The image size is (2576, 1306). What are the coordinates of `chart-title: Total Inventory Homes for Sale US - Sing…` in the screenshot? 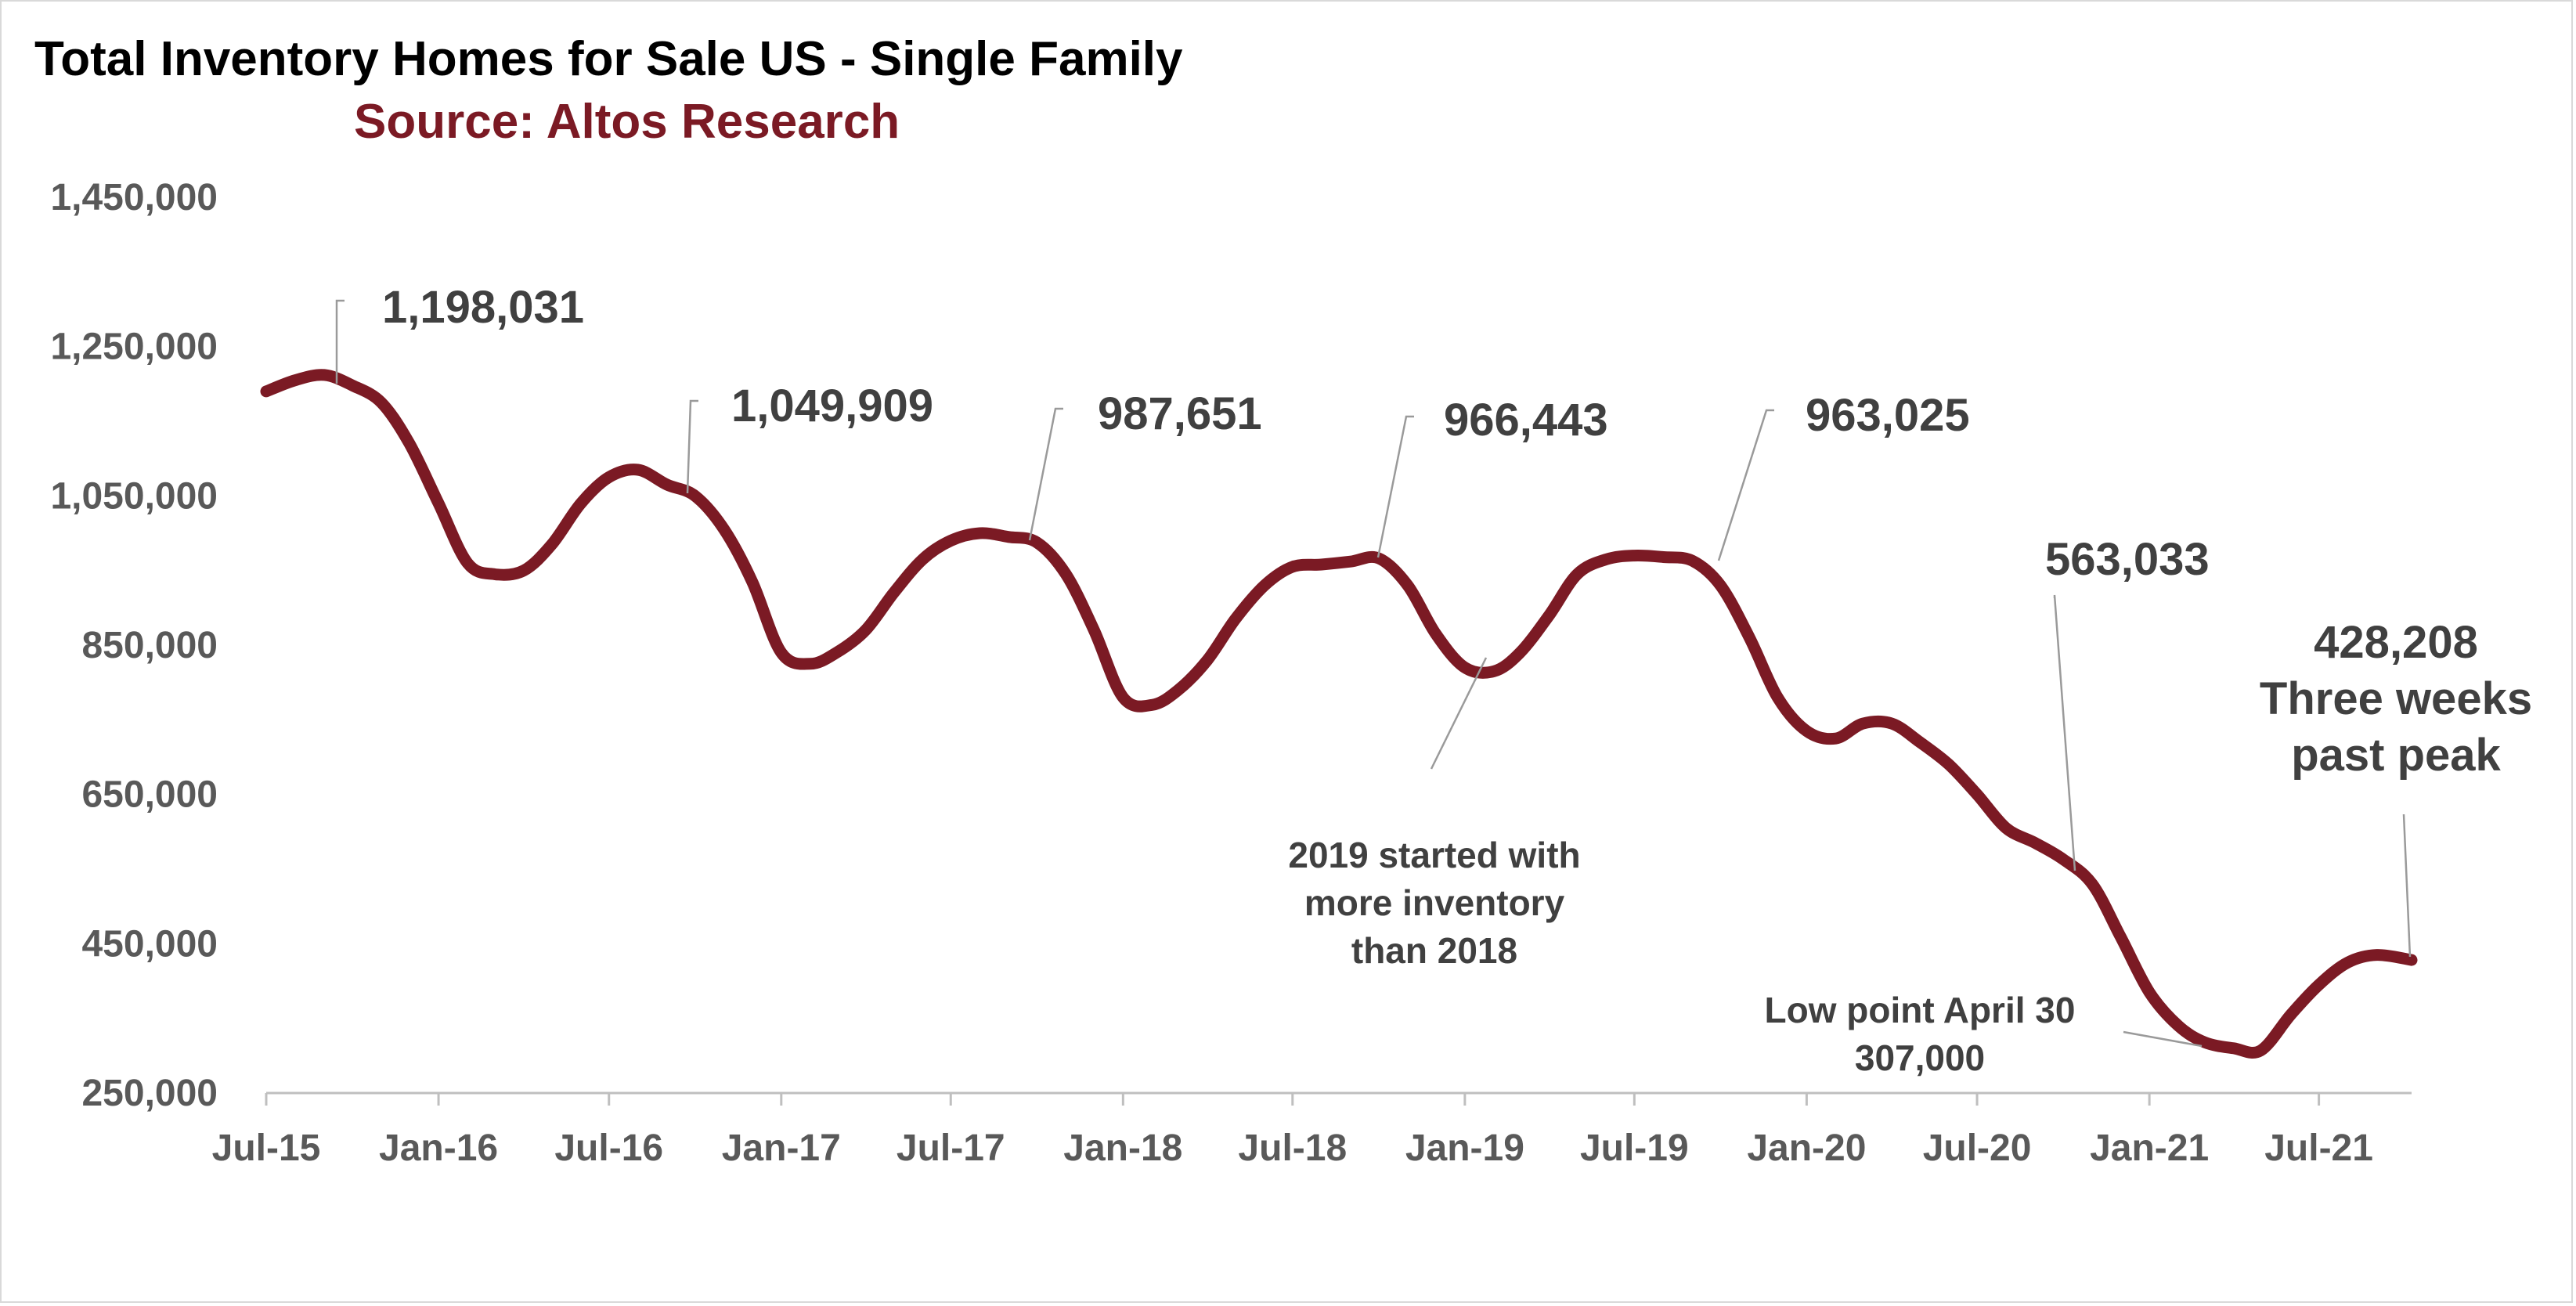 It's located at (608, 59).